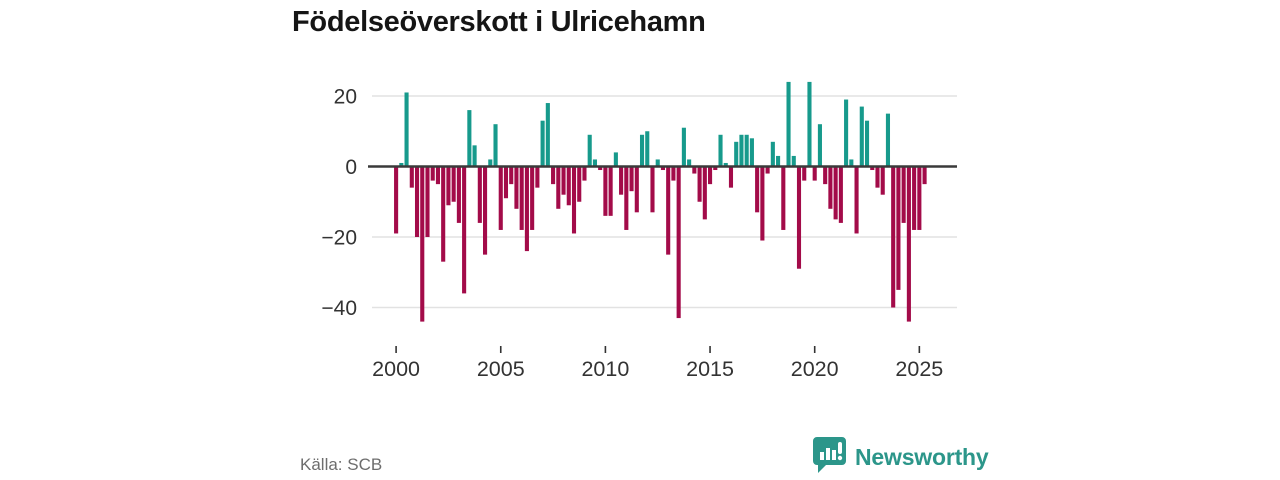  What do you see at coordinates (411, 177) in the screenshot?
I see `bar-2000Q4` at bounding box center [411, 177].